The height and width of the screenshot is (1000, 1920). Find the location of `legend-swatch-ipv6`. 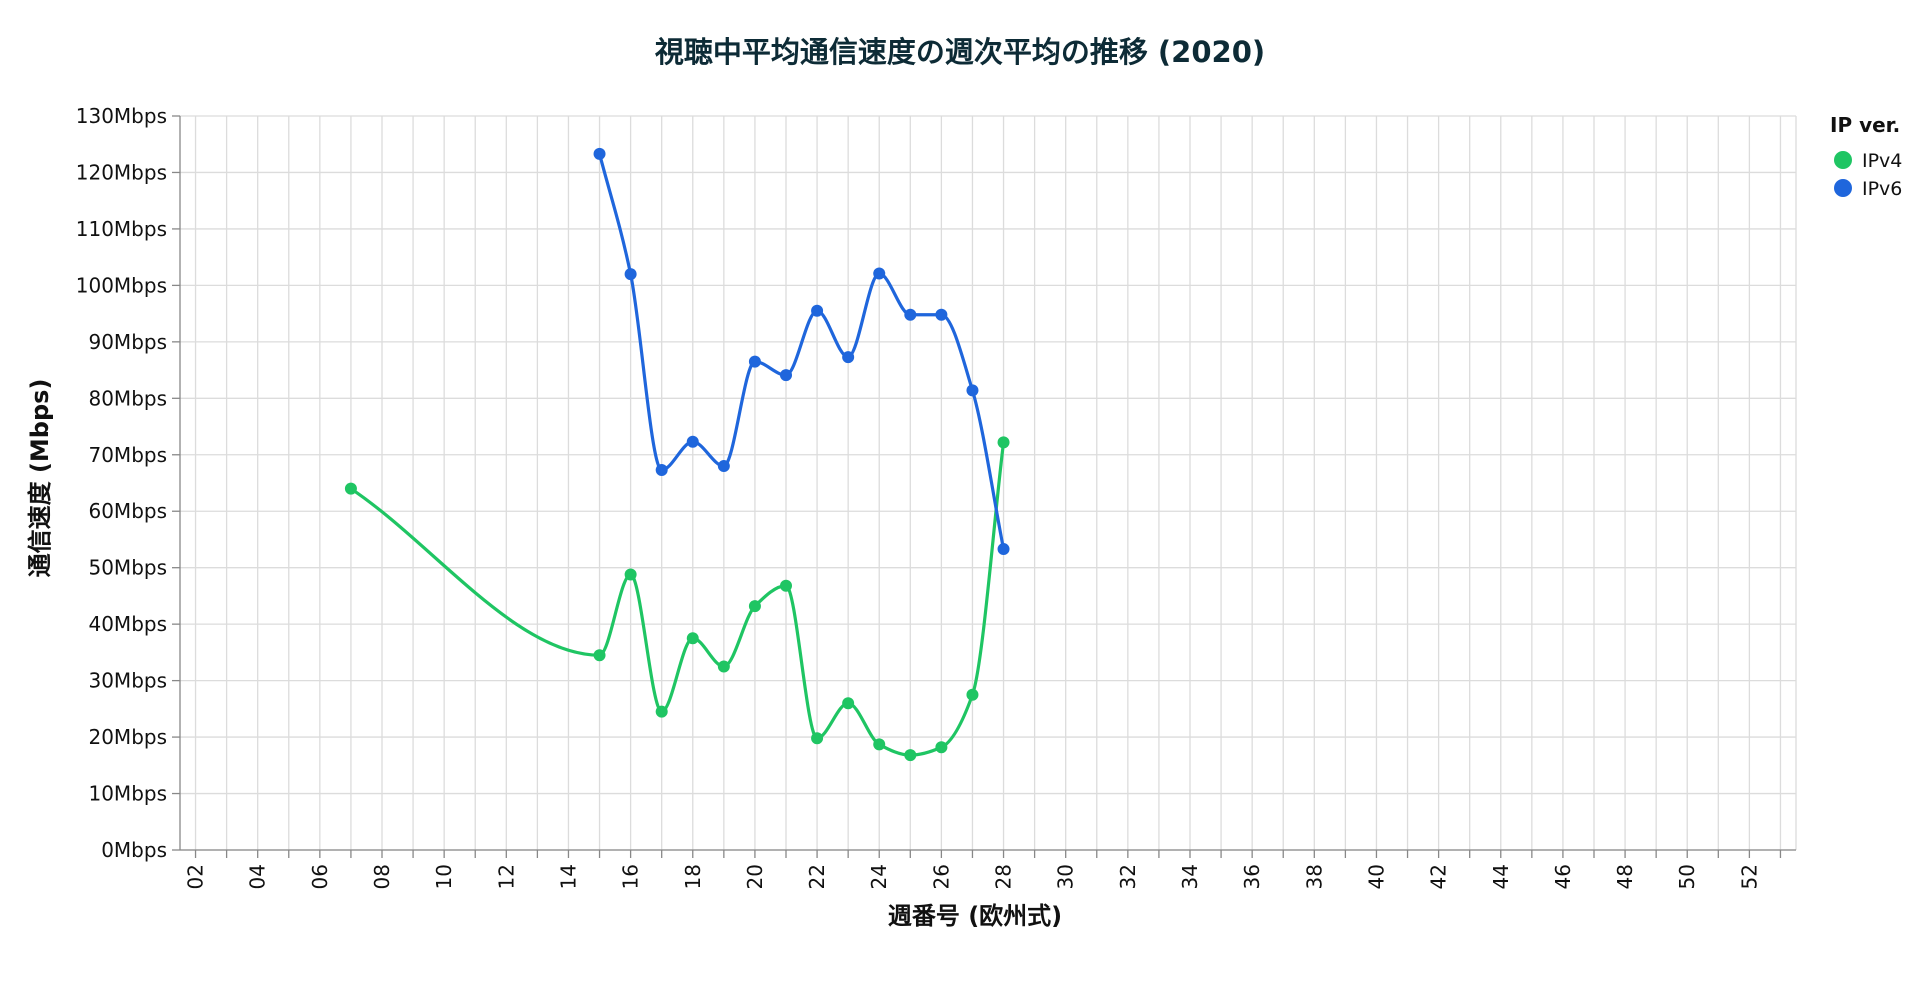

legend-swatch-ipv6 is located at coordinates (1843, 188).